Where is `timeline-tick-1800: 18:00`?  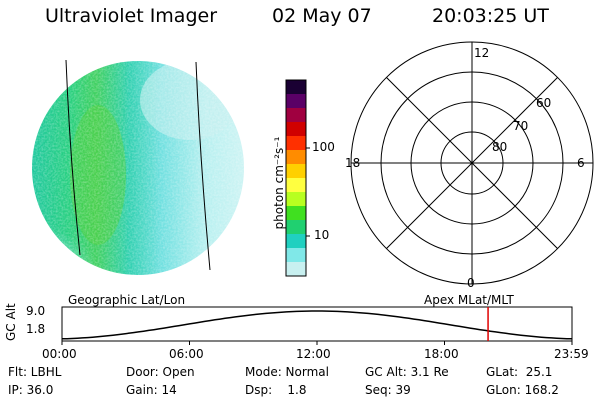
timeline-tick-1800: 18:00 is located at coordinates (441, 354).